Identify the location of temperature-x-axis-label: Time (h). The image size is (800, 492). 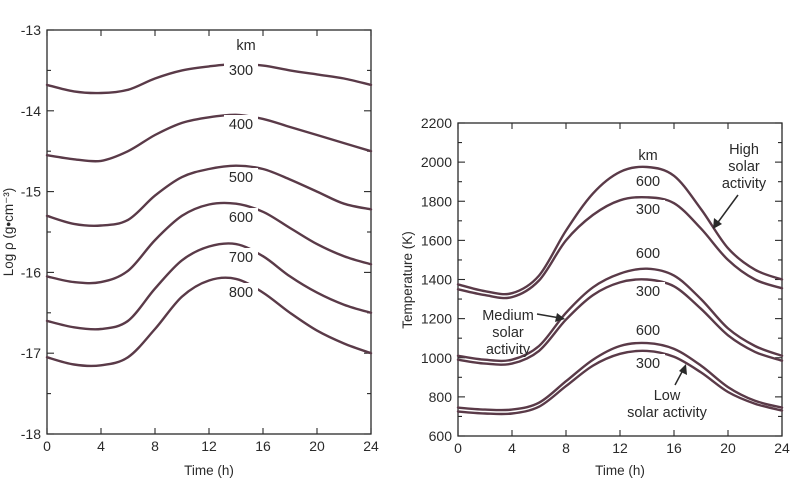
(620, 470).